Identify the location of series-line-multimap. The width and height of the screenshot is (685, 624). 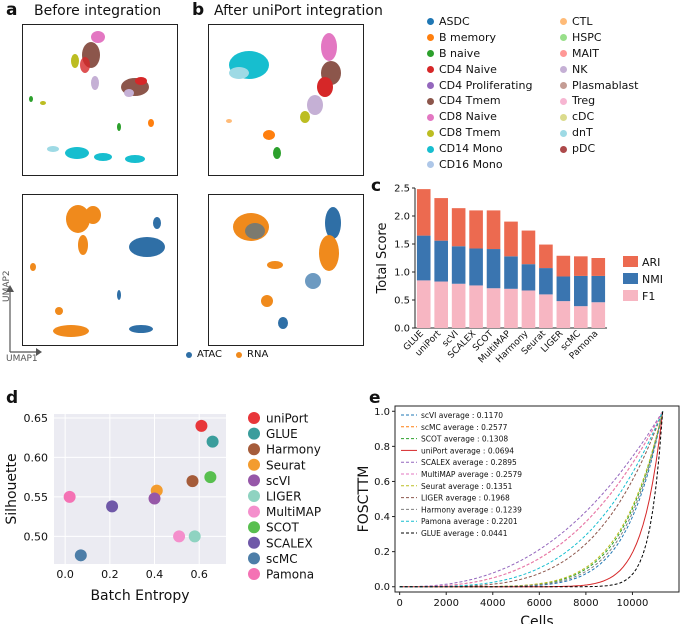
(531, 499).